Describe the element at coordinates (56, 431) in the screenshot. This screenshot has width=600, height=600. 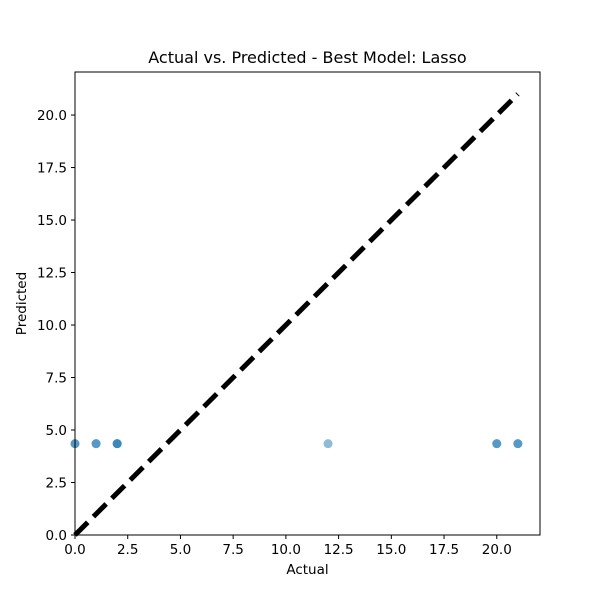
I see `y-tick-label: 5.0` at that location.